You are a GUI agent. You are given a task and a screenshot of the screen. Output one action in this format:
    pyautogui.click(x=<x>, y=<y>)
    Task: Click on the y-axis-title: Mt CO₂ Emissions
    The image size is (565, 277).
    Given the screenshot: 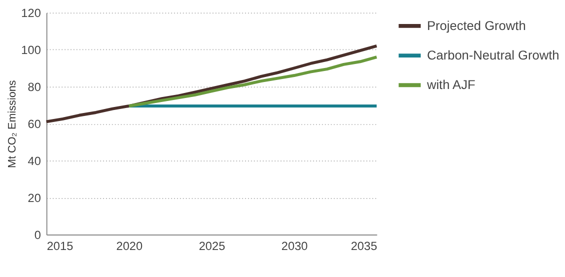 What is the action you would take?
    pyautogui.click(x=12, y=124)
    